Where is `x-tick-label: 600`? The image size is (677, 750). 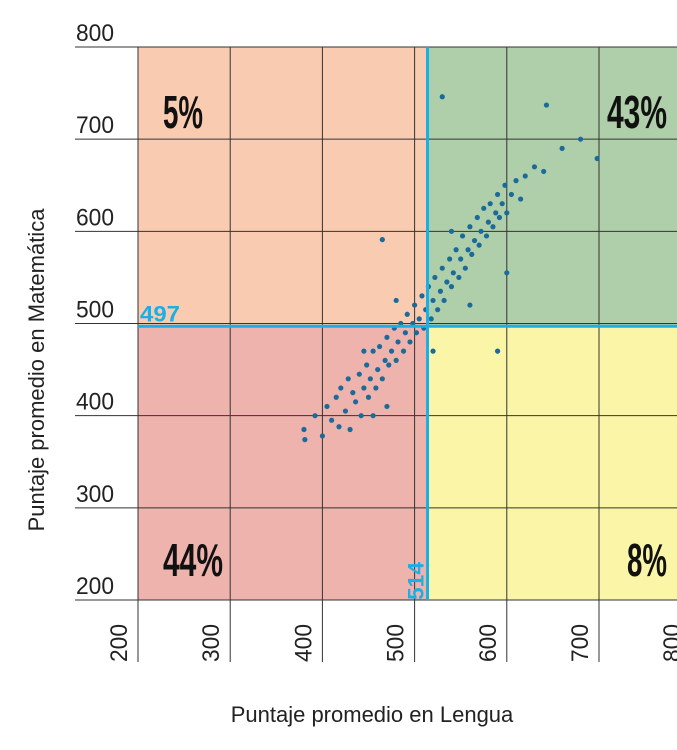
x-tick-label: 600 is located at coordinates (488, 643).